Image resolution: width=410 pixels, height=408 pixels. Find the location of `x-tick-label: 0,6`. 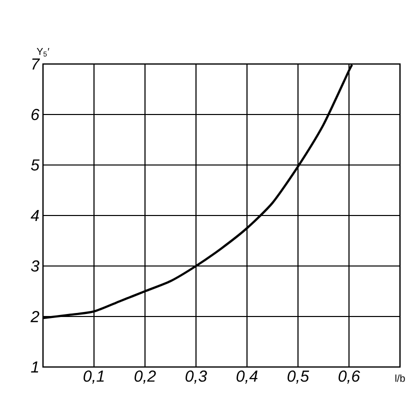

x-tick-label: 0,6 is located at coordinates (349, 377).